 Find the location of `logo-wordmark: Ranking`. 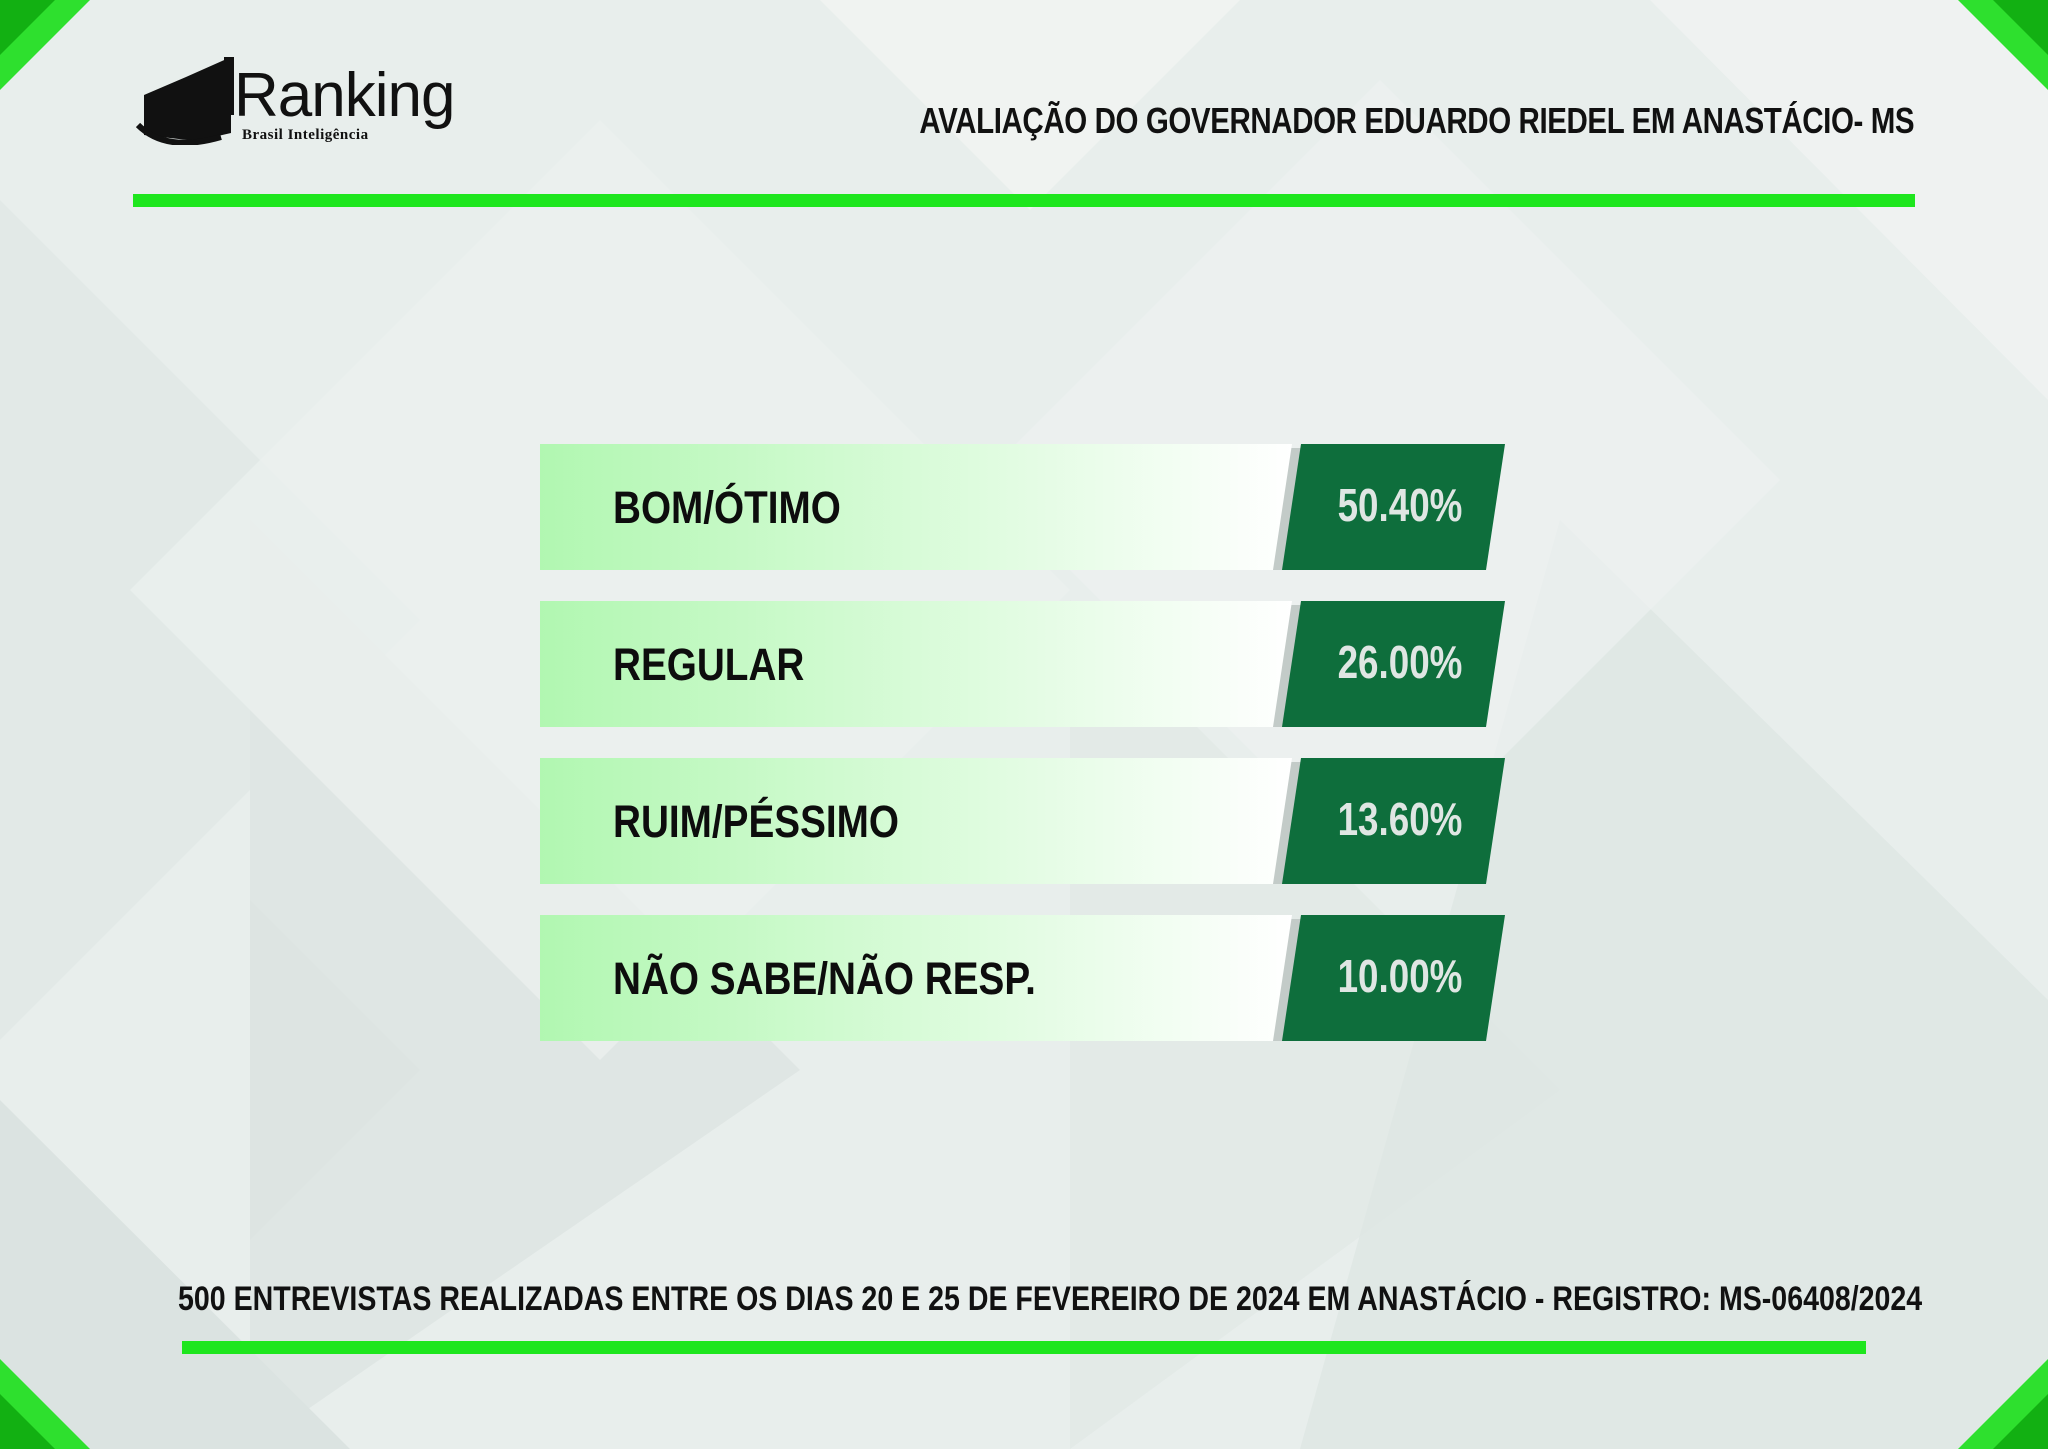

logo-wordmark: Ranking is located at coordinates (344, 95).